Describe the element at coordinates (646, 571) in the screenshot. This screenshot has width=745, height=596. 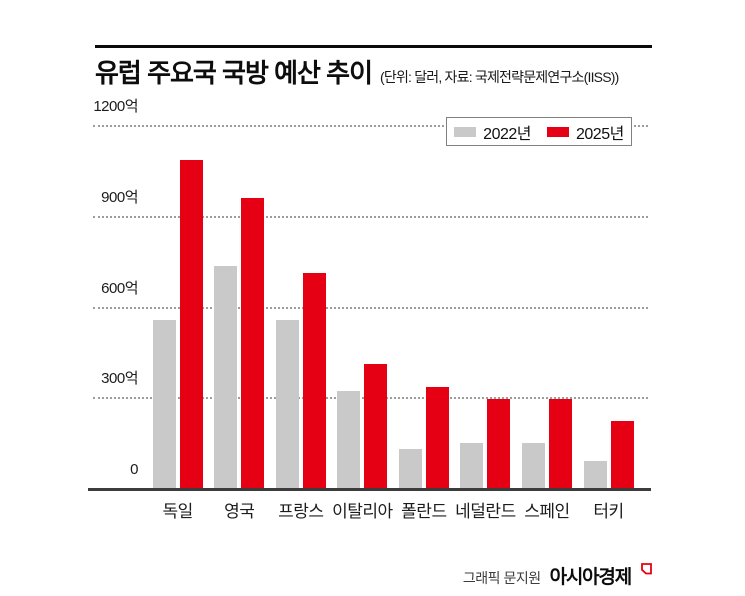
I see `asiae-logo-mark-icon` at that location.